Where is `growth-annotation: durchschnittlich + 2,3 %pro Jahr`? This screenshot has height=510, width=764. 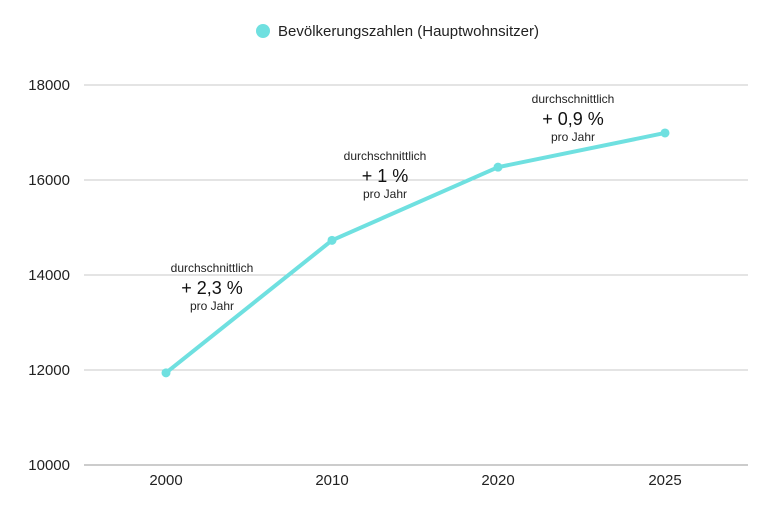 growth-annotation: durchschnittlich + 2,3 %pro Jahr is located at coordinates (212, 287).